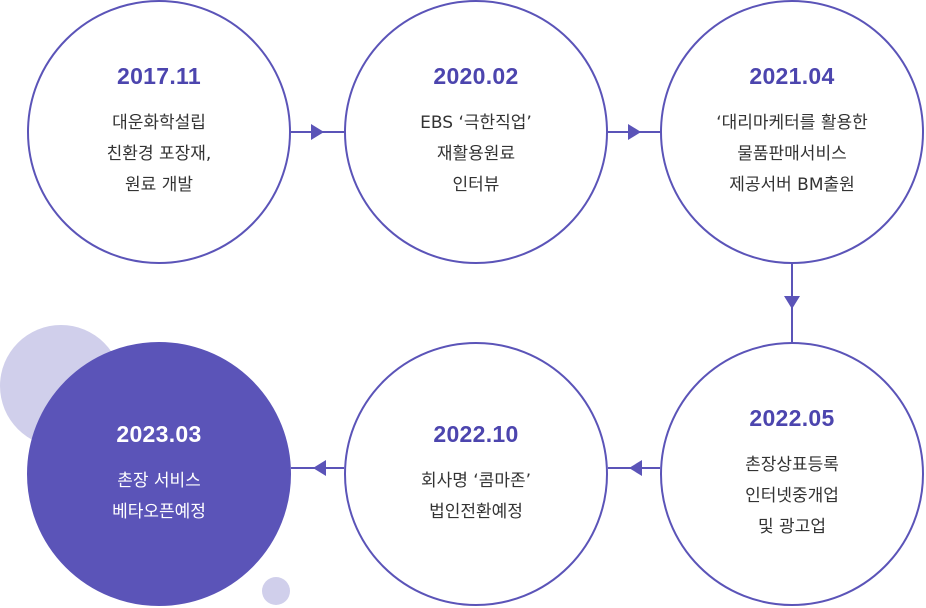 The width and height of the screenshot is (926, 608). Describe the element at coordinates (476, 154) in the screenshot. I see `node-text-line: 재활용원료` at that location.